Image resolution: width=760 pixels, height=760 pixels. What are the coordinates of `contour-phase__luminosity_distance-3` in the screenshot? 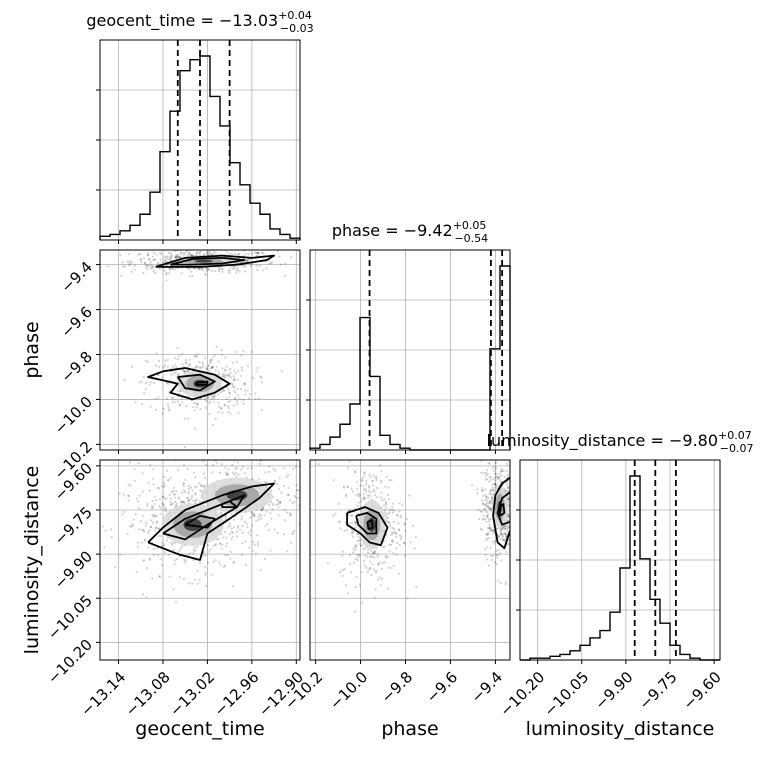 It's located at (501, 513).